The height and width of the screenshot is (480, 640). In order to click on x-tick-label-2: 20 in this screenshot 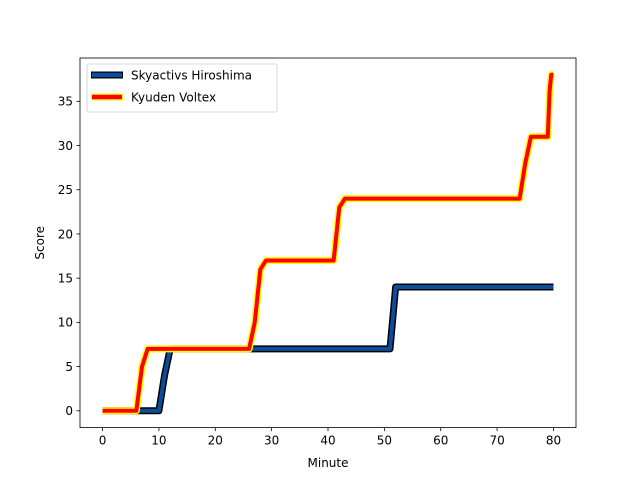, I will do `click(215, 441)`.